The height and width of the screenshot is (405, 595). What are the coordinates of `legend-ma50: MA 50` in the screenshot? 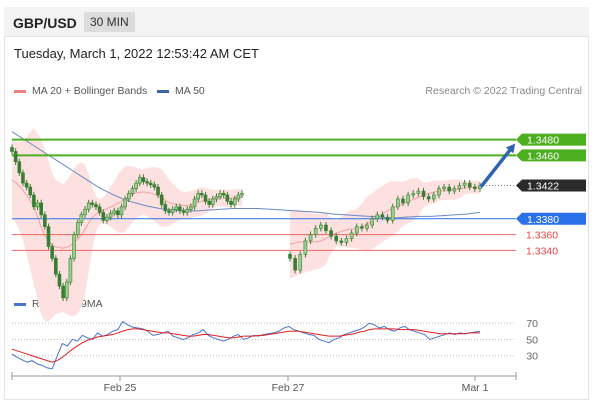 It's located at (181, 91).